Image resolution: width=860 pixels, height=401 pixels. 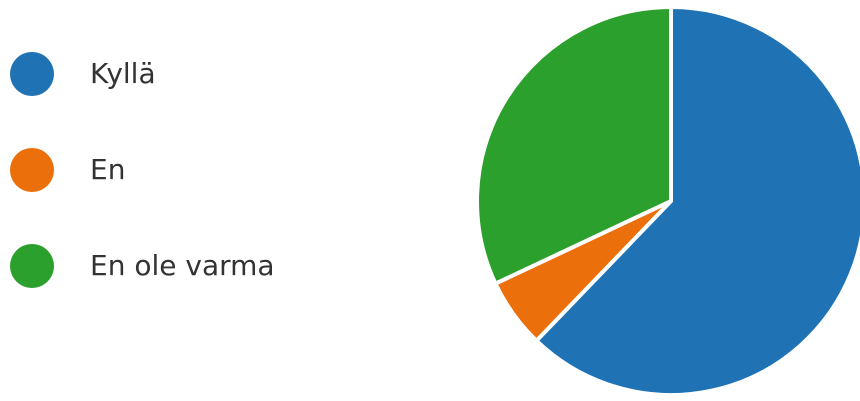 I want to click on legend-label: Kyllä, so click(x=123, y=73).